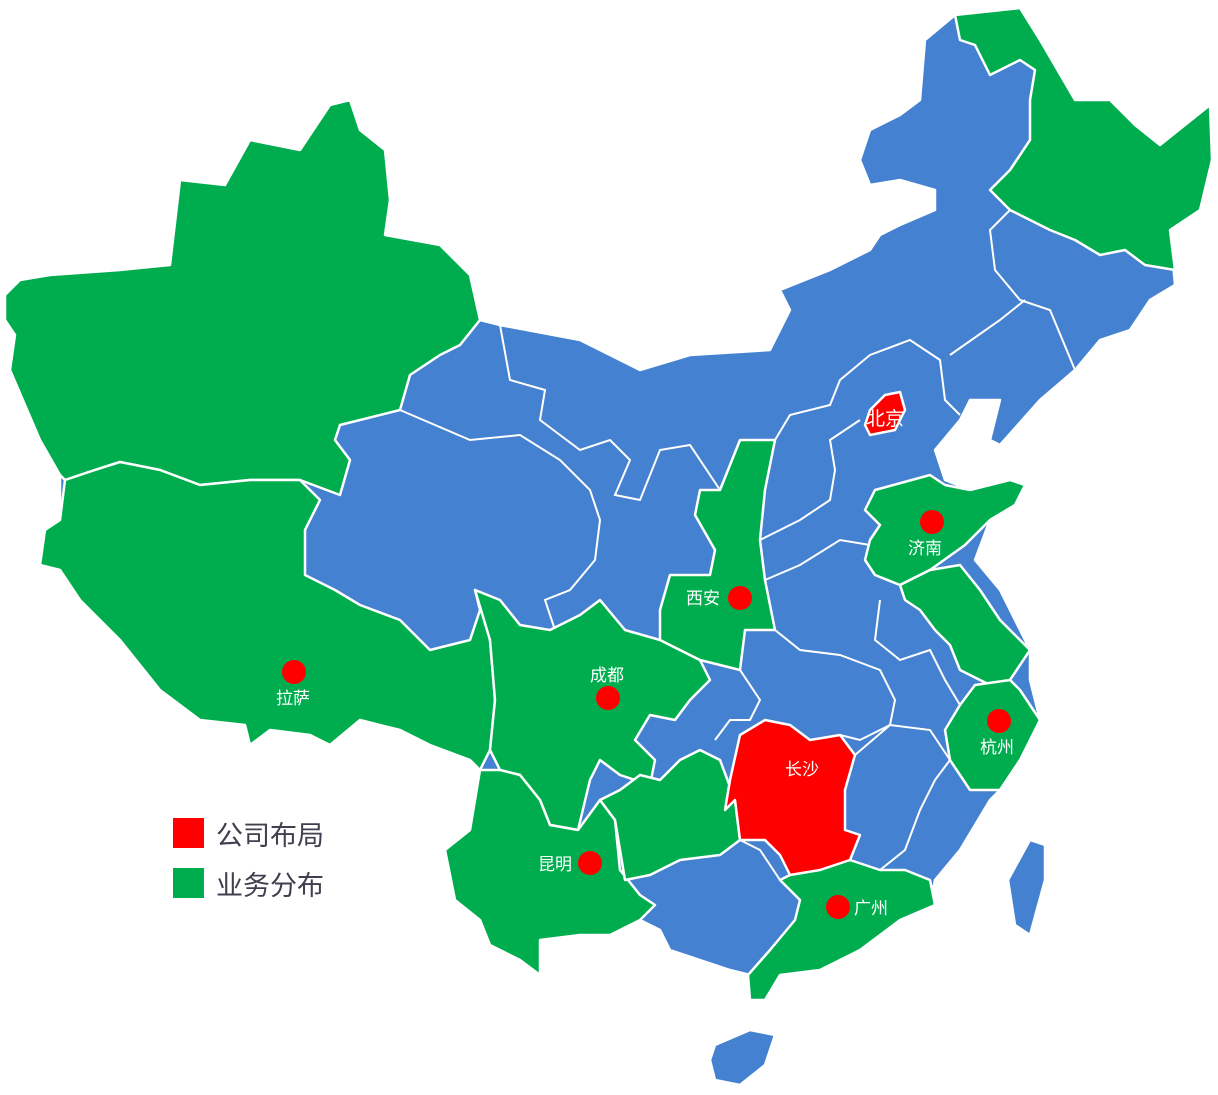  I want to click on city-label-guangzhou: 广州, so click(871, 909).